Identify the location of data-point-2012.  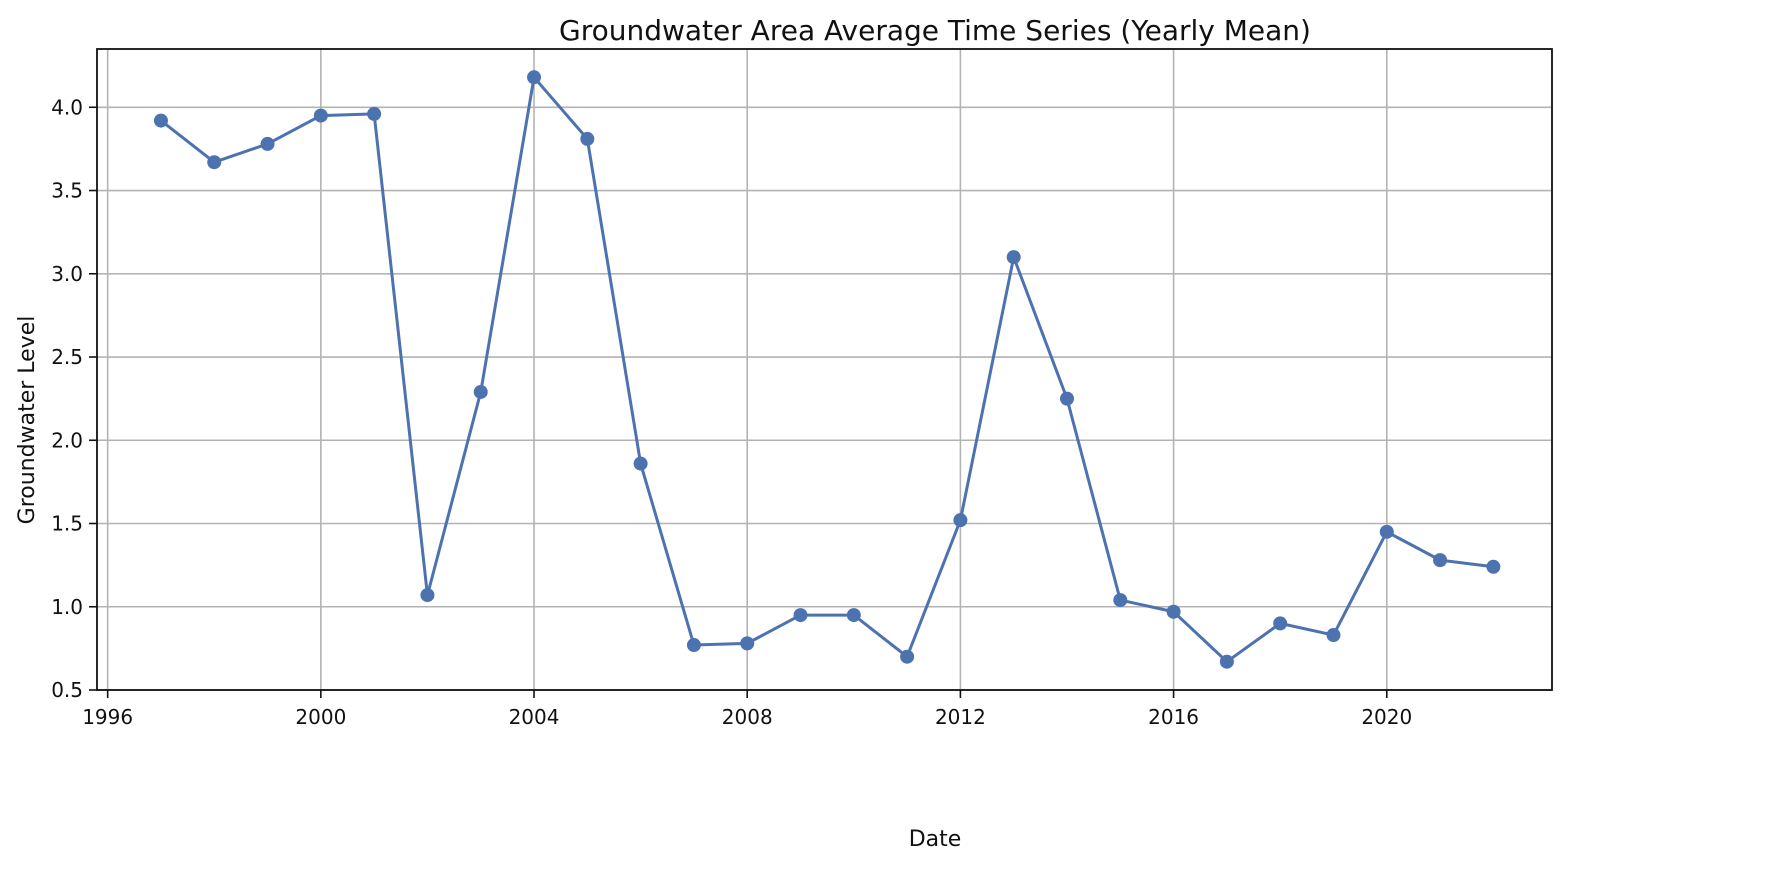
(960, 520).